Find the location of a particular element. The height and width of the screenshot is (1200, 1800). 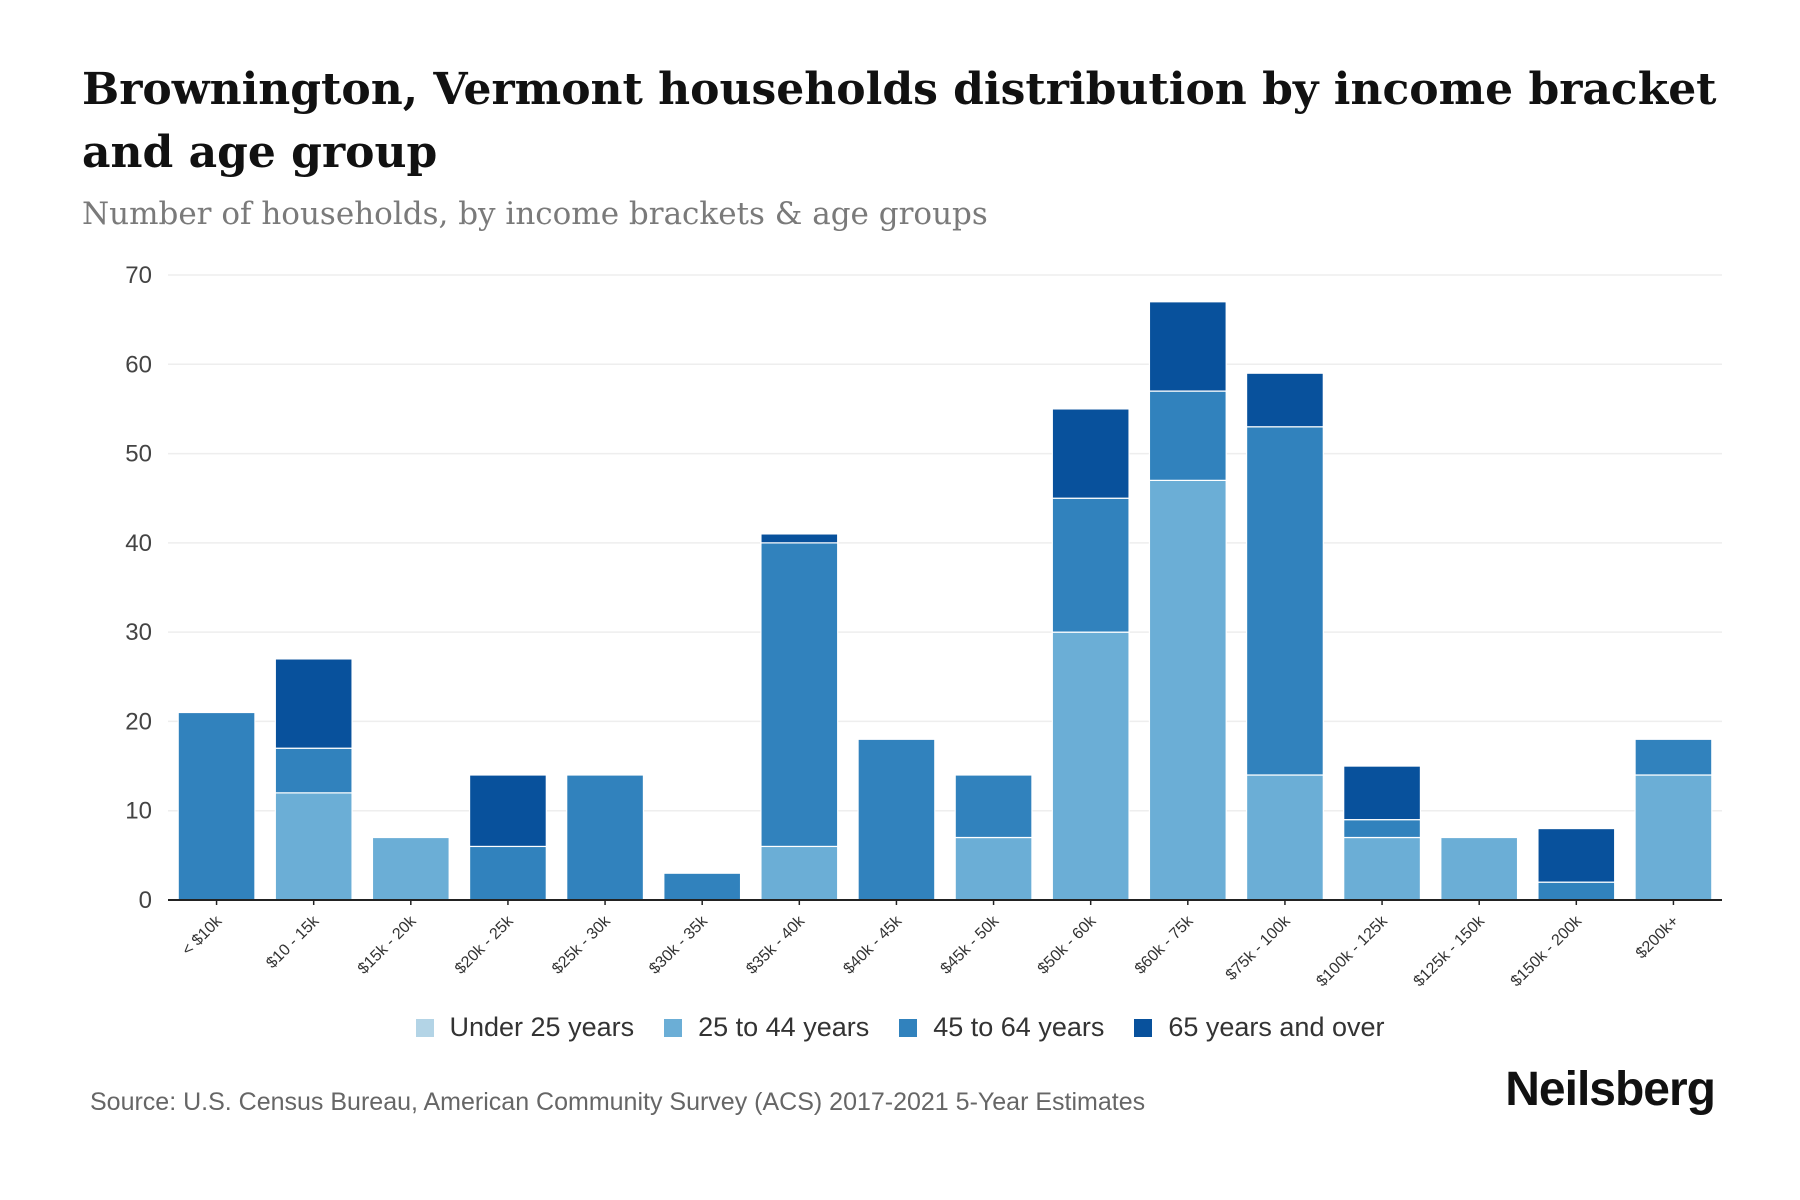

y-tick-label: 60 is located at coordinates (138, 364).